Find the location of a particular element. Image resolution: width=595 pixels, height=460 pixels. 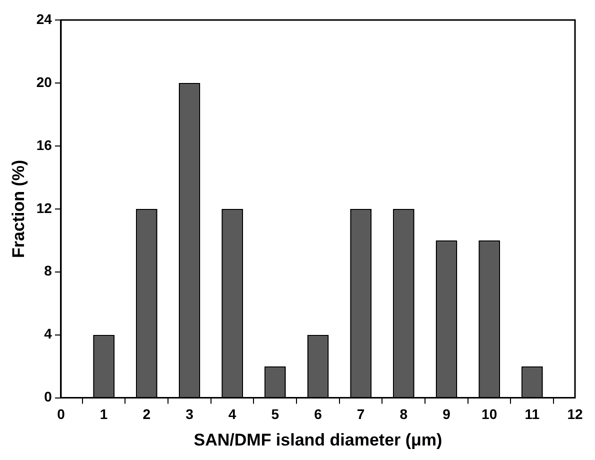

x-tick-label: 9 is located at coordinates (446, 414).